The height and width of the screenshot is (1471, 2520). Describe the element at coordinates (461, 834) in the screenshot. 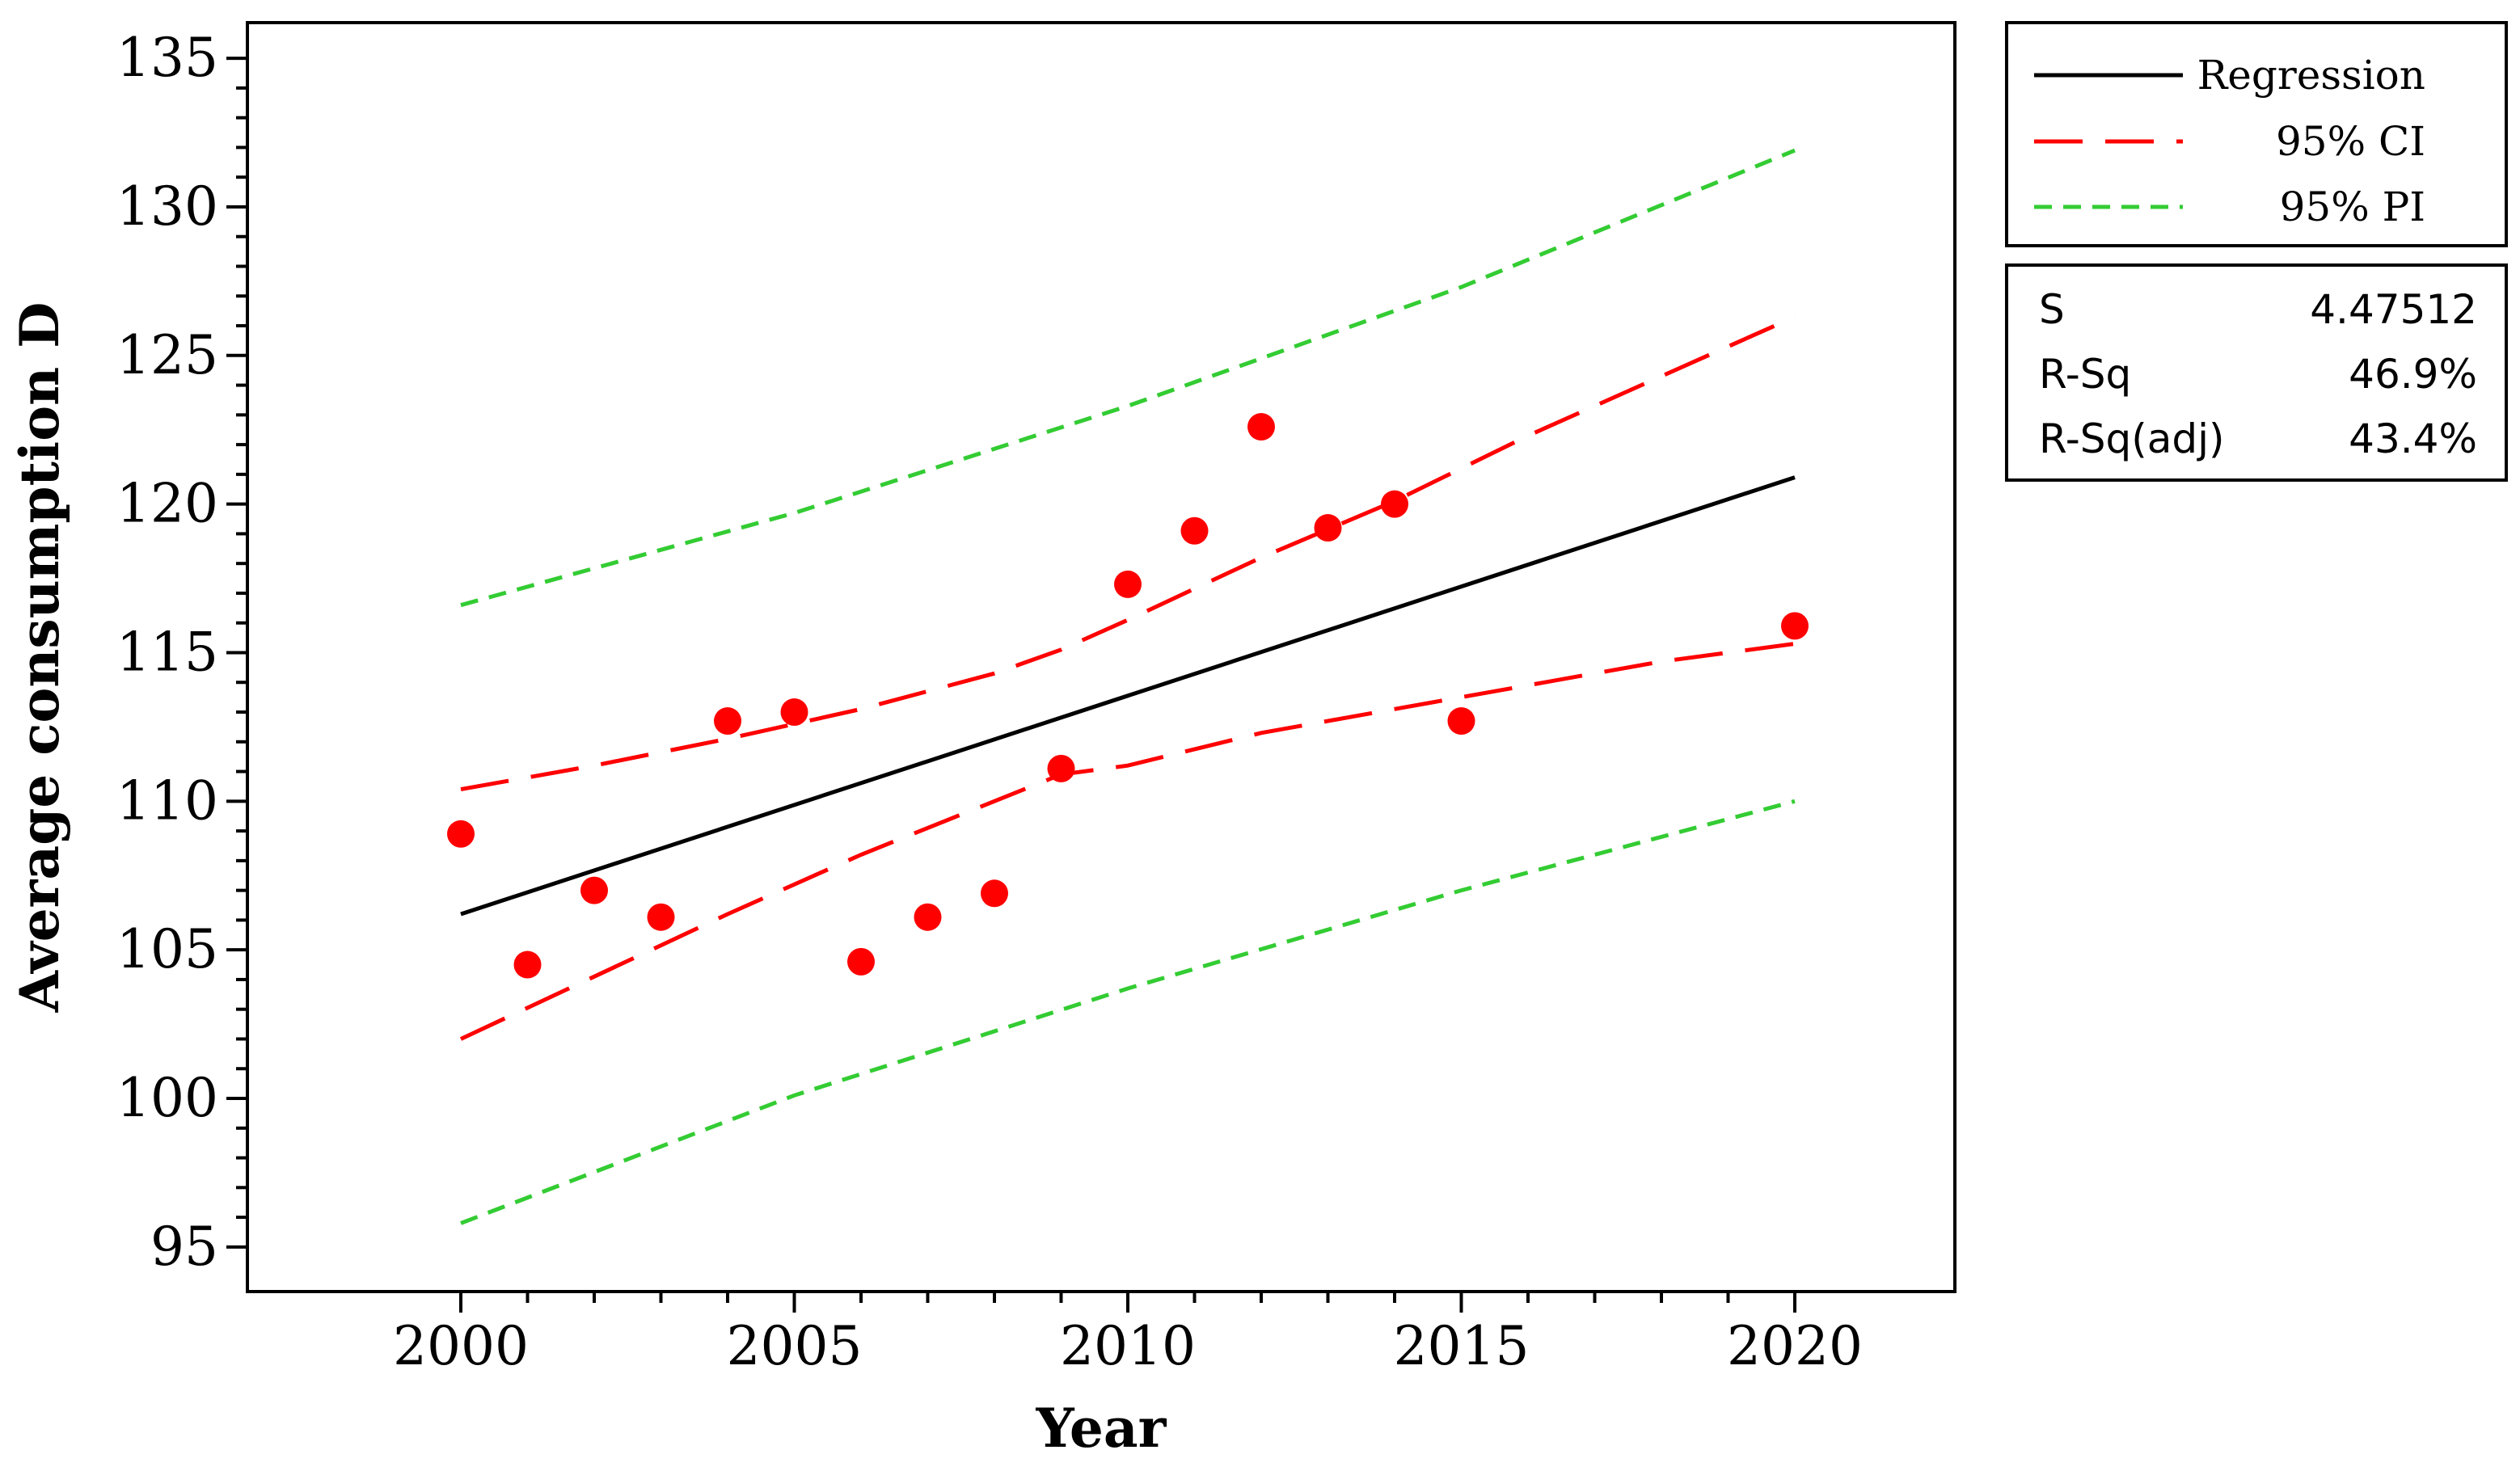

I see `data-point-2000` at that location.